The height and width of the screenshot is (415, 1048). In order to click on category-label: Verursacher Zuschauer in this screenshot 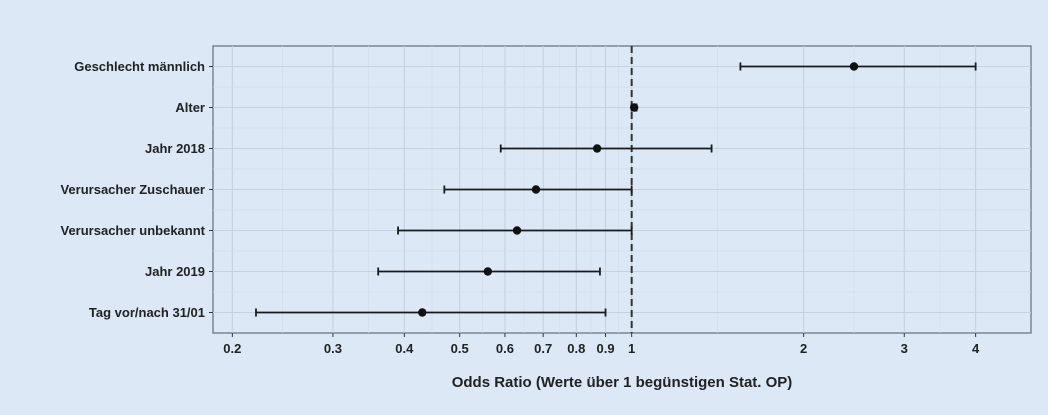, I will do `click(132, 189)`.